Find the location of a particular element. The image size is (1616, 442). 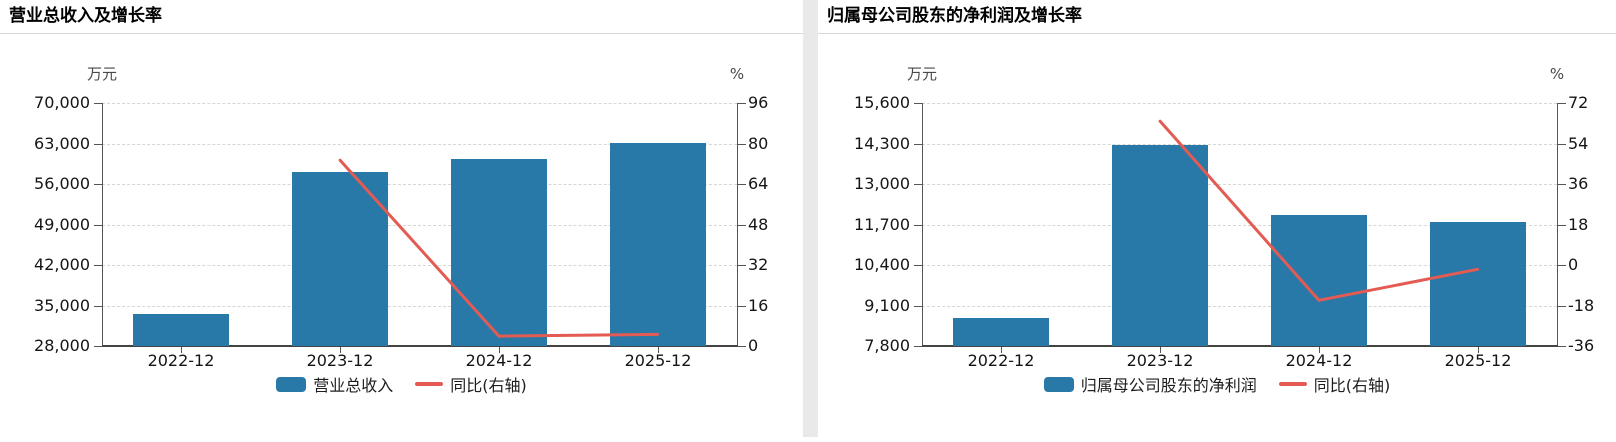

right-axis-tick-label: 18 is located at coordinates (1578, 224).